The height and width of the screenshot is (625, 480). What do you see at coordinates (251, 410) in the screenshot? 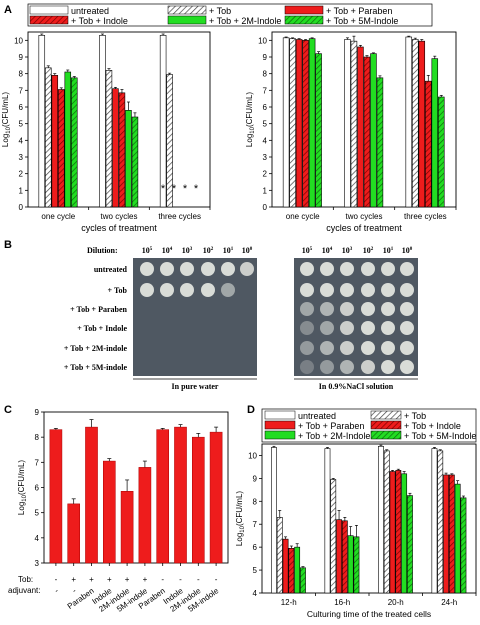
I see `panel-label-d: D` at bounding box center [251, 410].